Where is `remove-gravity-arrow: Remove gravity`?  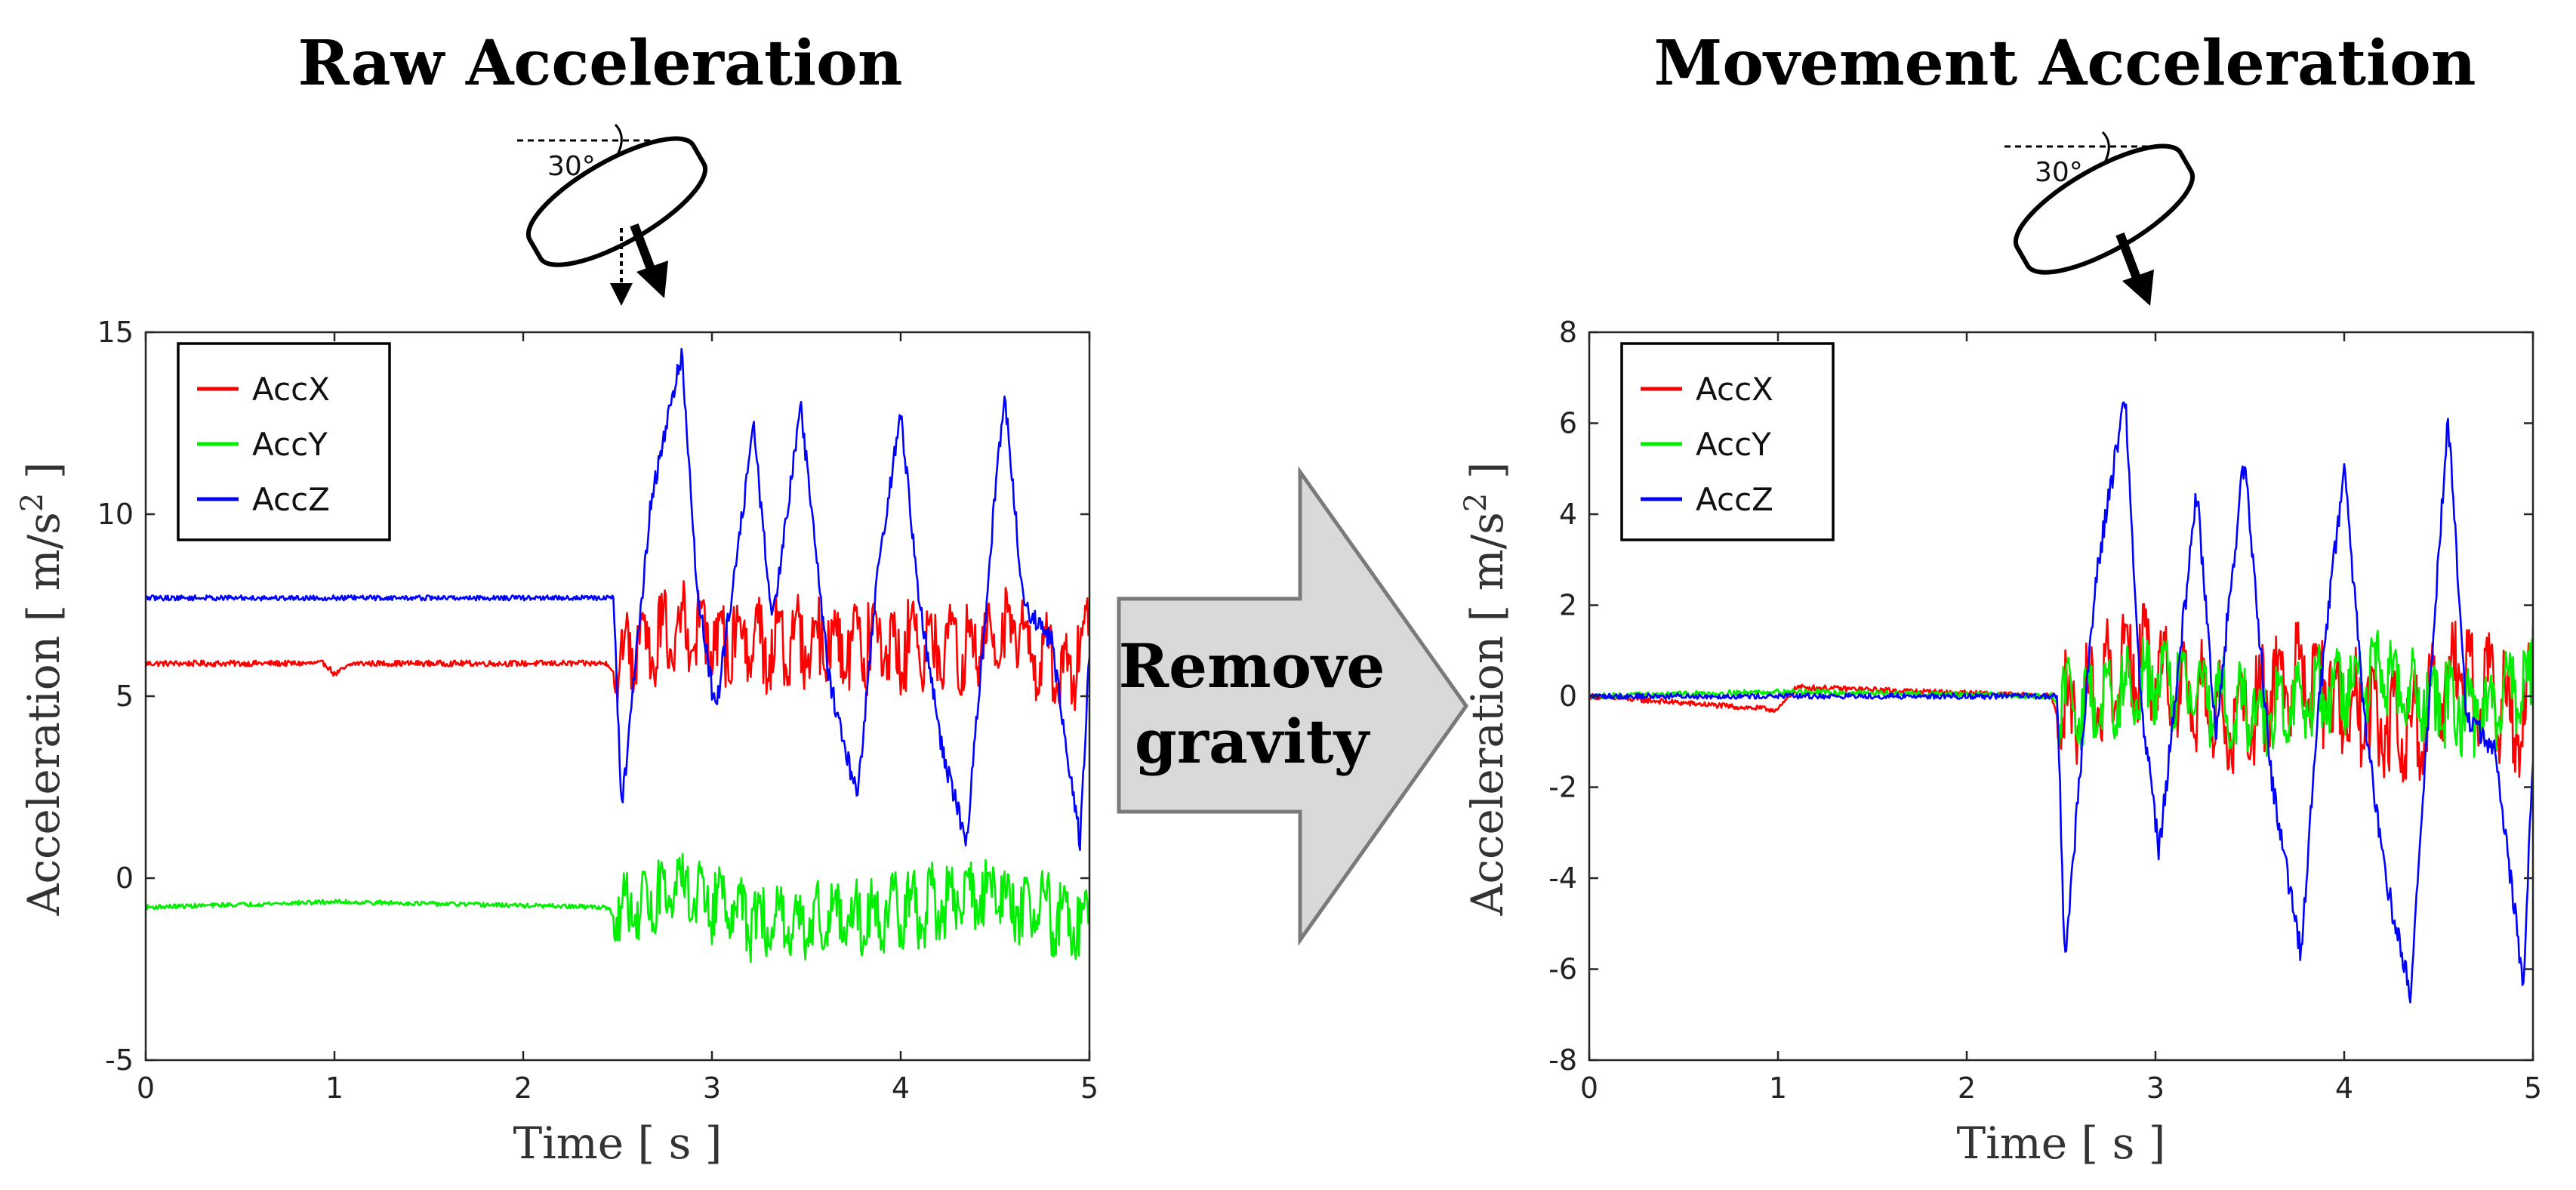
remove-gravity-arrow: Remove gravity is located at coordinates (1293, 706).